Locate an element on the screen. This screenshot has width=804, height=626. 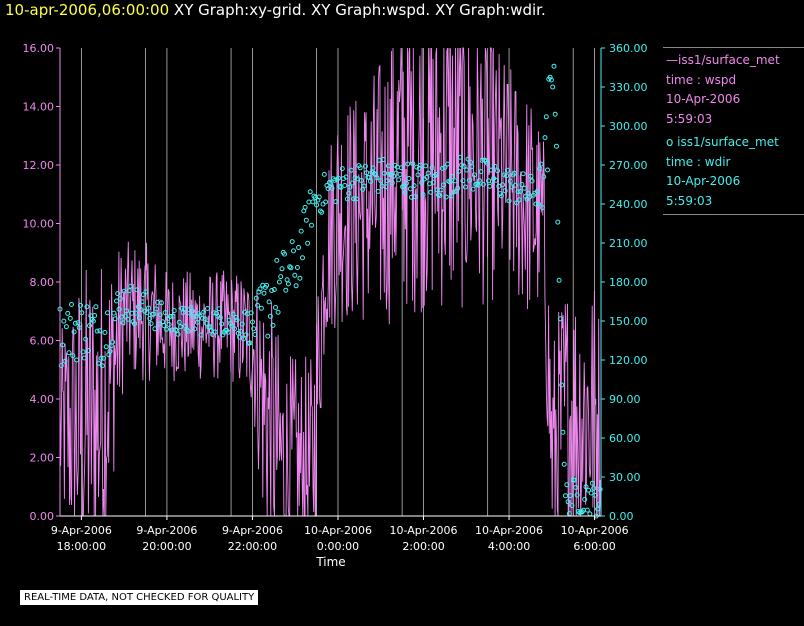
left-axis-tick-label: 14.00 is located at coordinates (39, 107).